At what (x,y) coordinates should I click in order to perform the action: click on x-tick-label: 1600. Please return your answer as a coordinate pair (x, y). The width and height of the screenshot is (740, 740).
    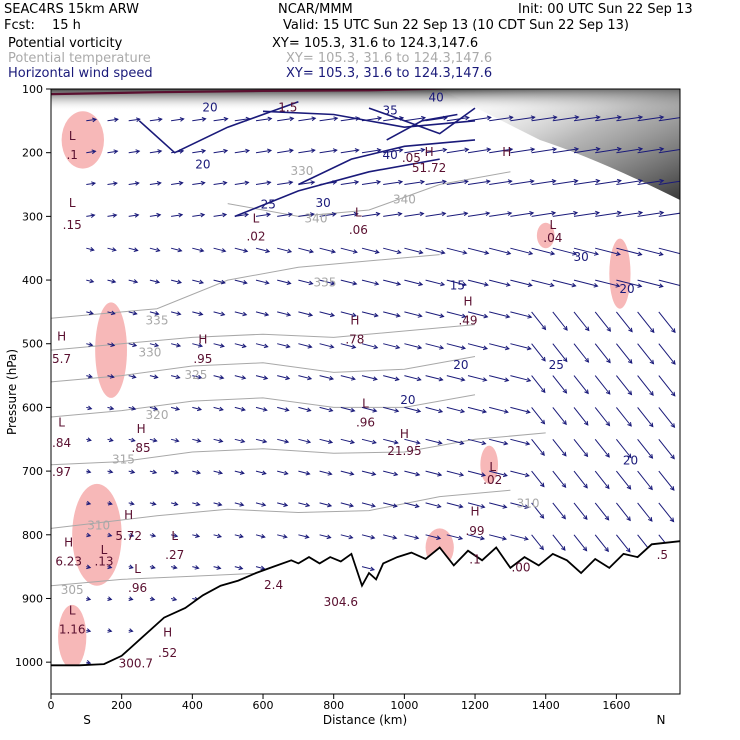
    Looking at the image, I should click on (616, 705).